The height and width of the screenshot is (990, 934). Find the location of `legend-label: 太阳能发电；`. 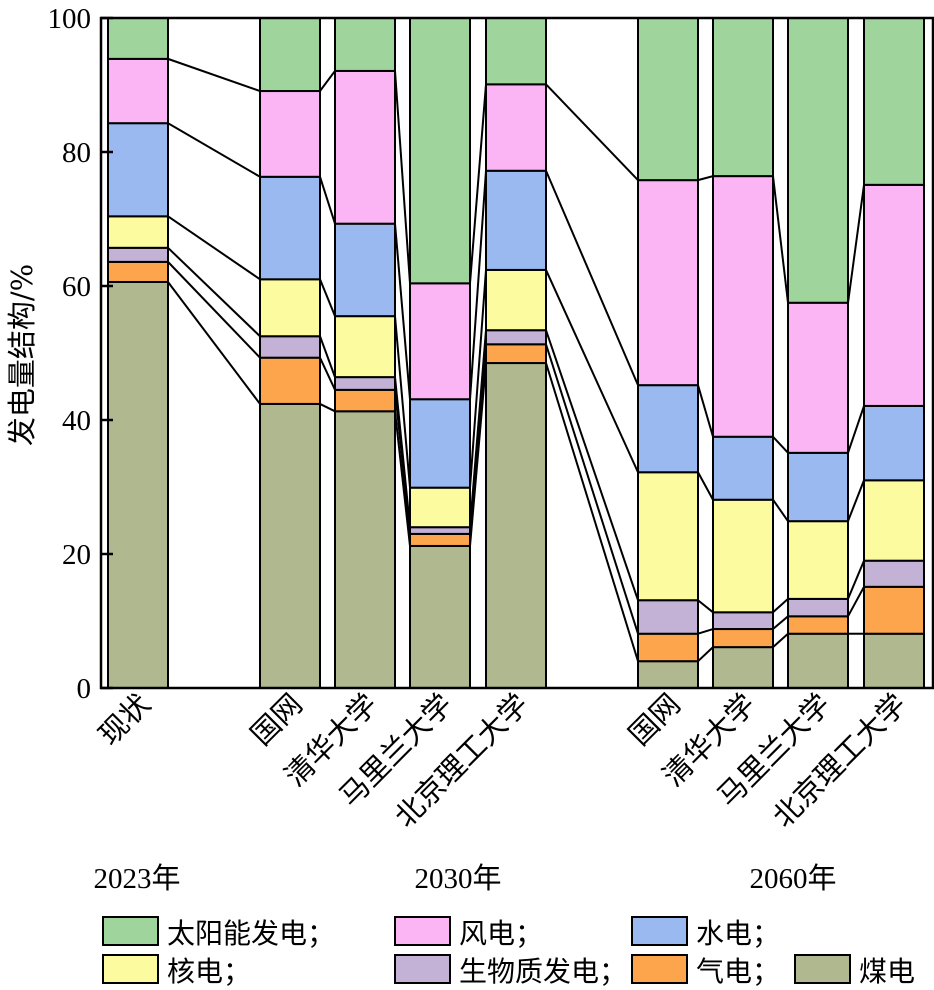

legend-label: 太阳能发电； is located at coordinates (251, 933).